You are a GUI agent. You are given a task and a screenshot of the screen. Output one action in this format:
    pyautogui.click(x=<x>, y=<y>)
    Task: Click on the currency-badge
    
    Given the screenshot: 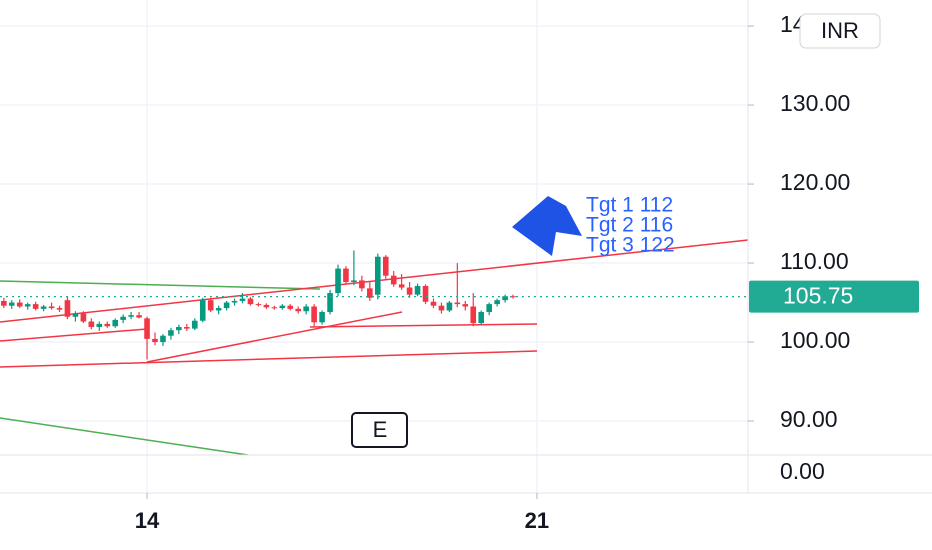 What is the action you would take?
    pyautogui.click(x=840, y=31)
    